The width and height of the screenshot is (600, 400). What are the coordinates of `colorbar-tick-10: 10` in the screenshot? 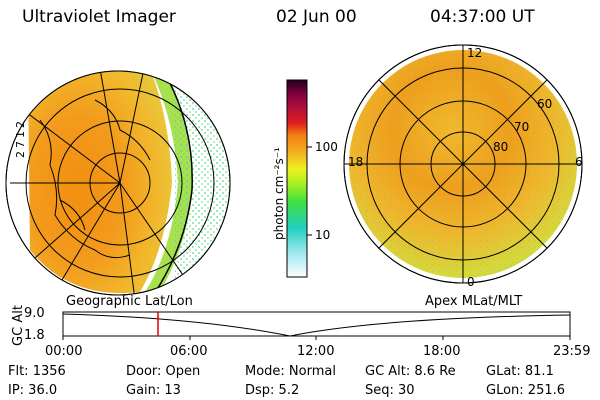 It's located at (323, 235).